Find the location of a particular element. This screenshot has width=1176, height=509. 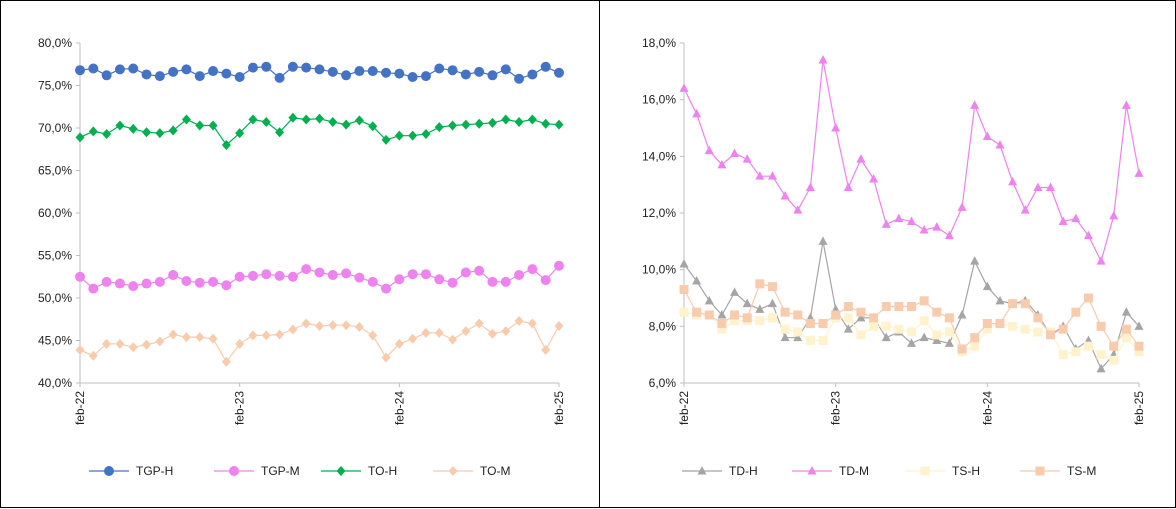

y-tick-label: 75,0% is located at coordinates (55, 86).